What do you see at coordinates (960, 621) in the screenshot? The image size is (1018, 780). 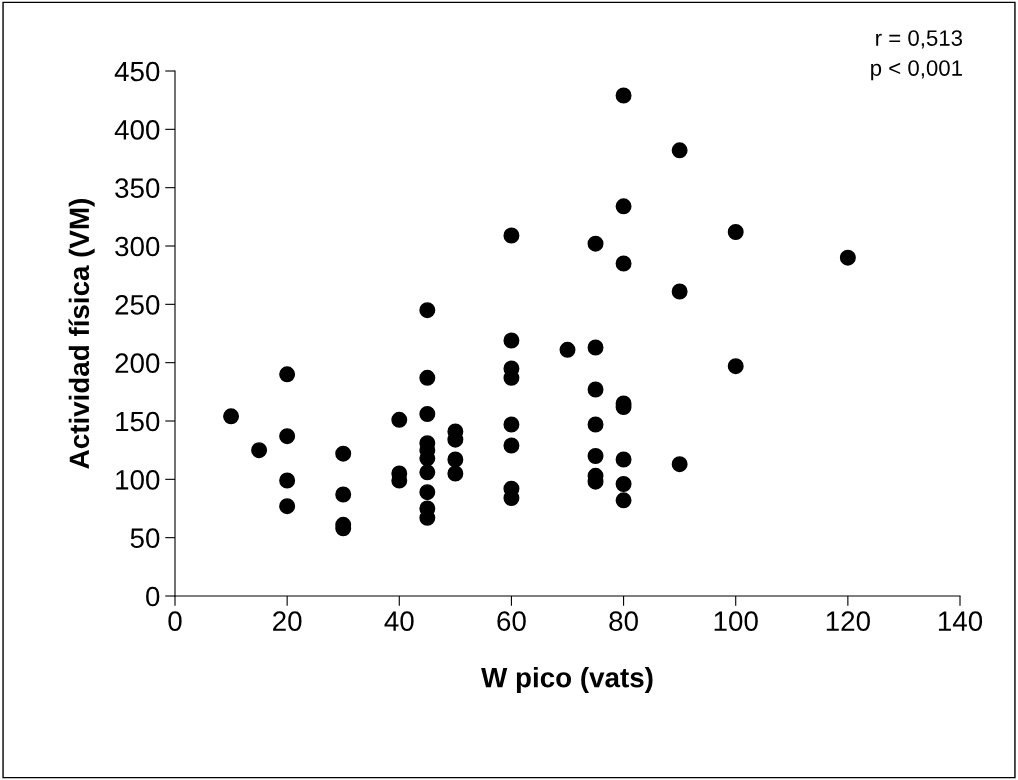 I see `x-tick-label: 140` at bounding box center [960, 621].